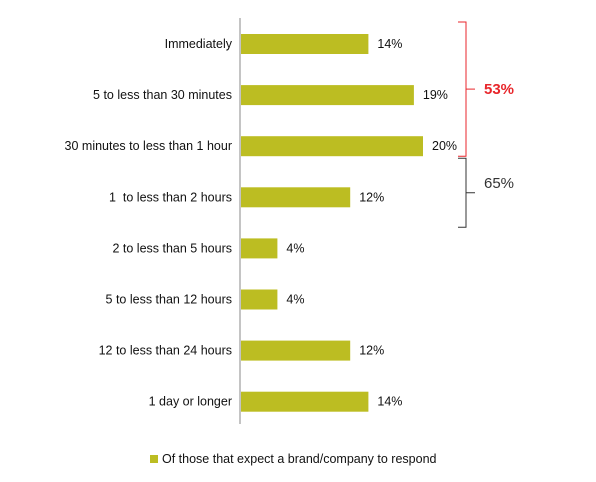 The height and width of the screenshot is (482, 596). I want to click on category-label: 30 minutes to less than 1 hour, so click(148, 146).